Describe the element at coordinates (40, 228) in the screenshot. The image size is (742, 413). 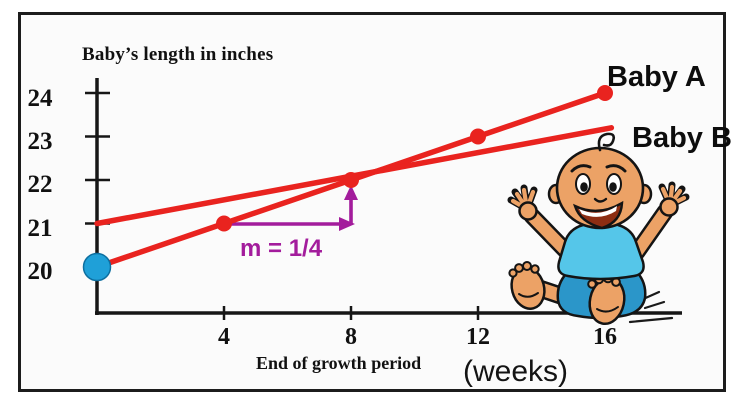
I see `y-tick-label-21: 21` at that location.